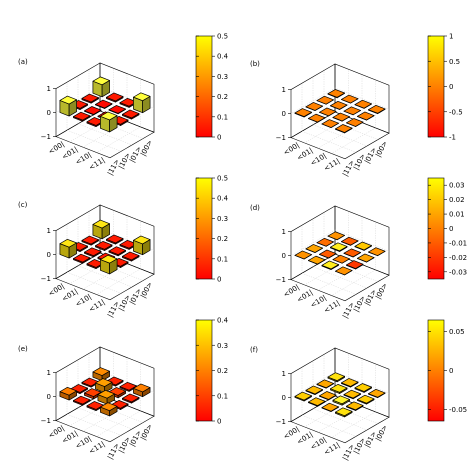  What do you see at coordinates (447, 370) in the screenshot?
I see `colorbar: 0.05 0 -0.05` at bounding box center [447, 370].